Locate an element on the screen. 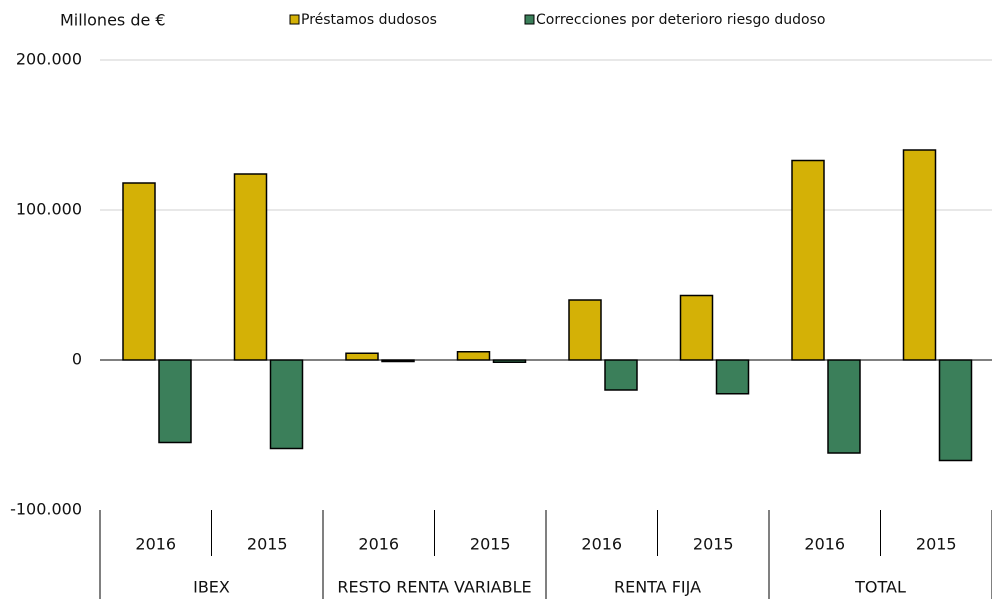  y-tick-label: 200.000 is located at coordinates (49, 59).